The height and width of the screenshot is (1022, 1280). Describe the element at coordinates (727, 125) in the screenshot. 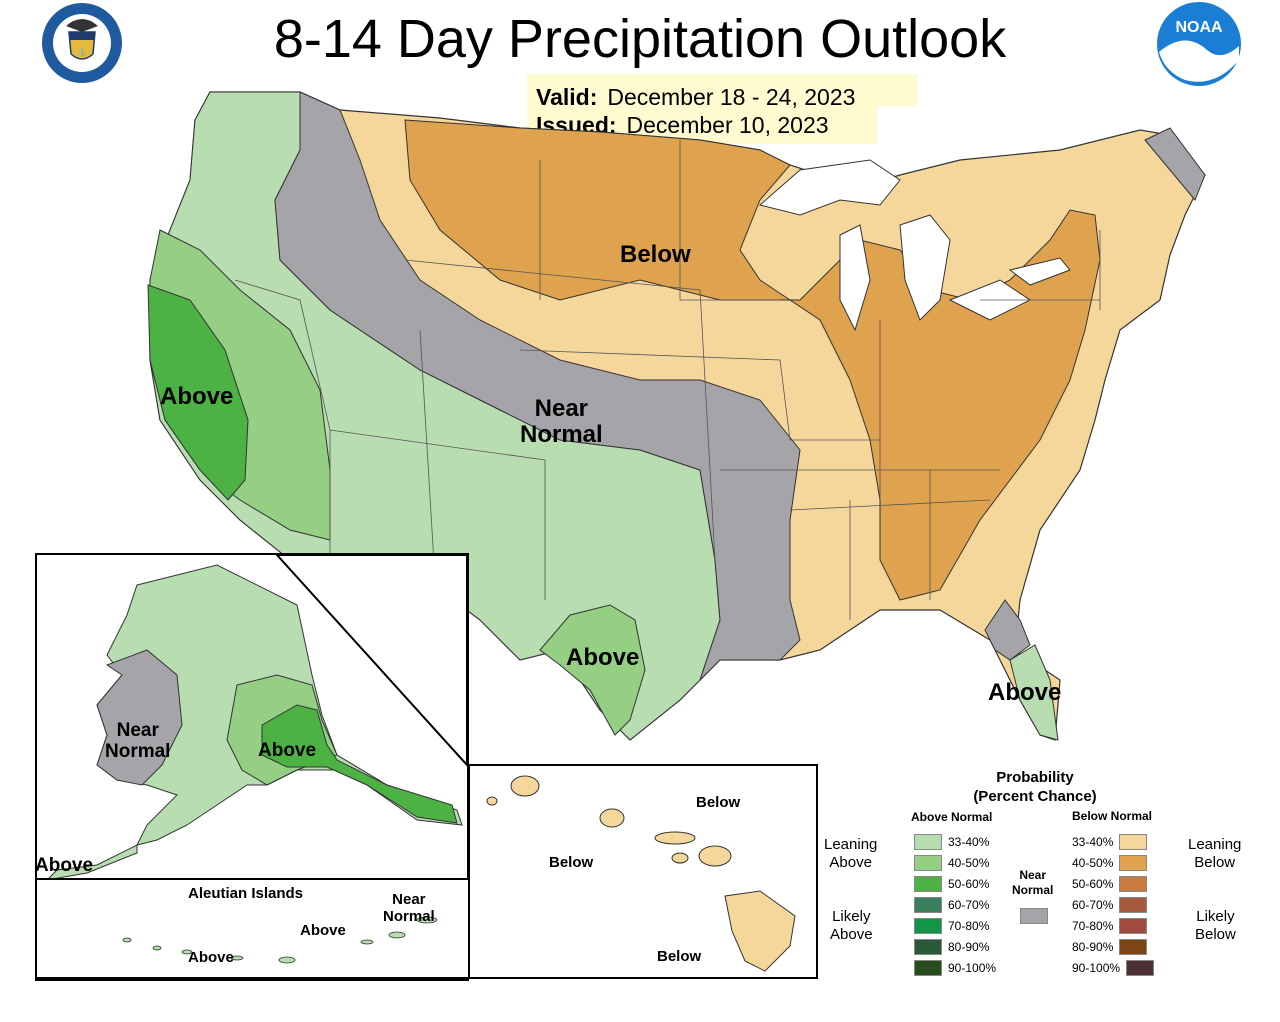

I see `issued-value: December 10, 2023` at that location.